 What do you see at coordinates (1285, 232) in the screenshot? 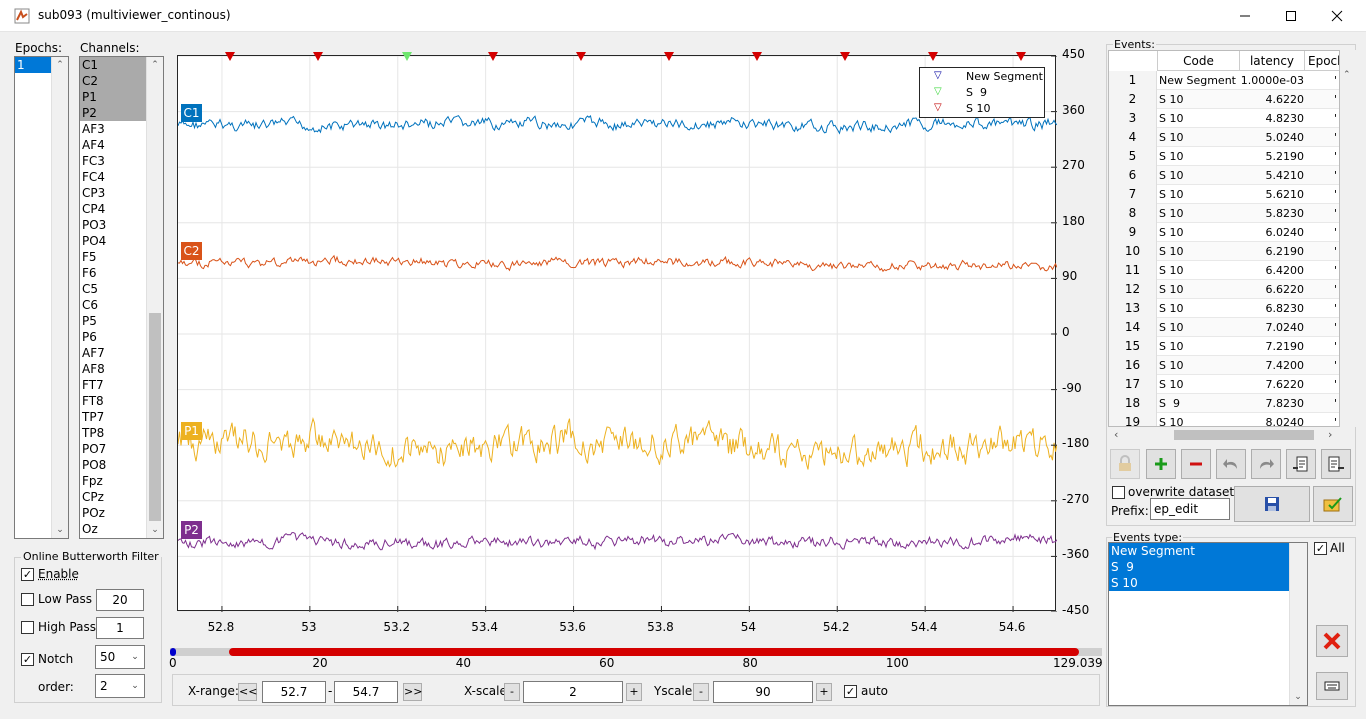
I see `event-latency-cell: 6.0240` at bounding box center [1285, 232].